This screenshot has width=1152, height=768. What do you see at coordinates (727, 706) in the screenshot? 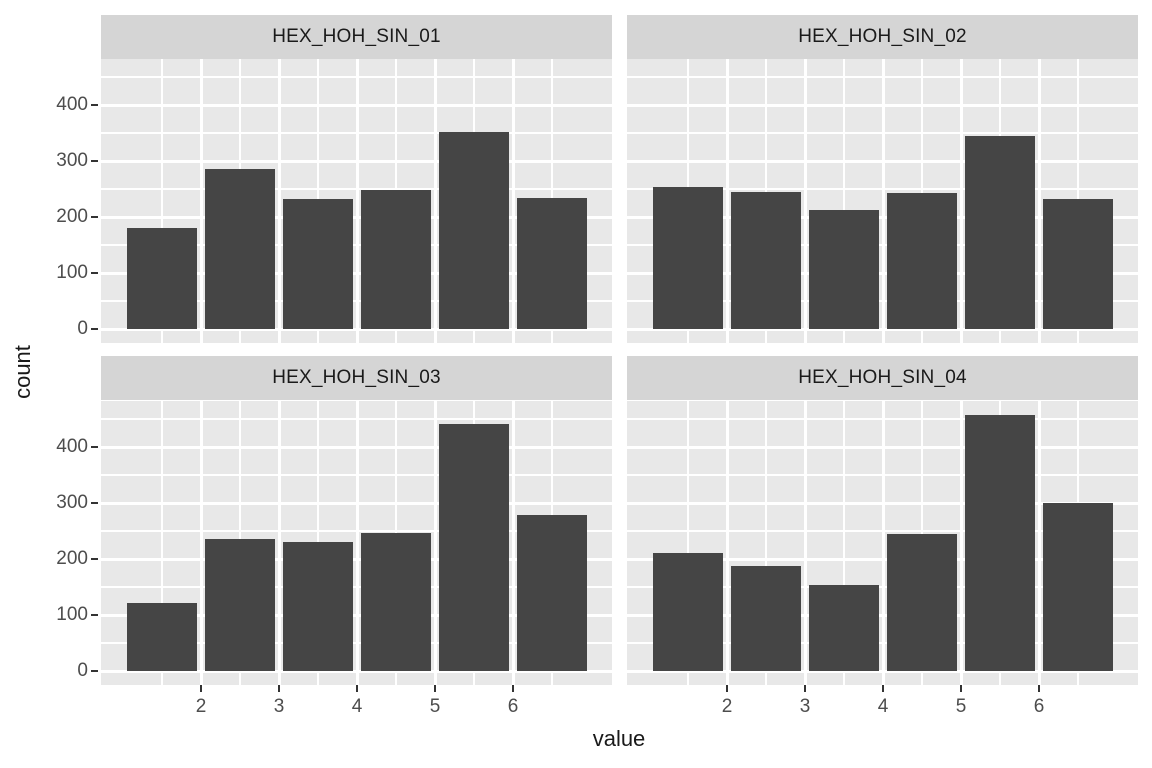
I see `x-tick-label: 2` at bounding box center [727, 706].